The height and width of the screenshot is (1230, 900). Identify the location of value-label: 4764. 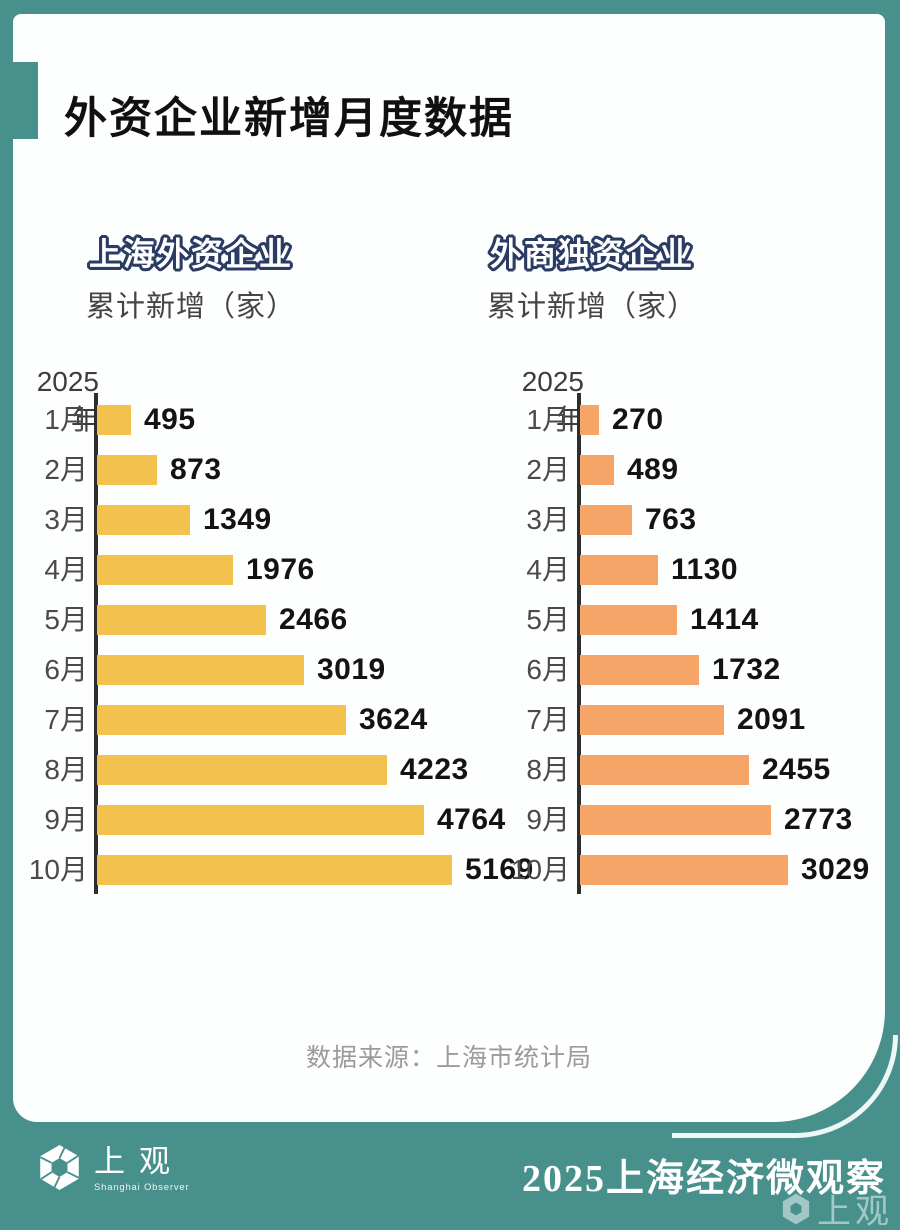
(471, 819).